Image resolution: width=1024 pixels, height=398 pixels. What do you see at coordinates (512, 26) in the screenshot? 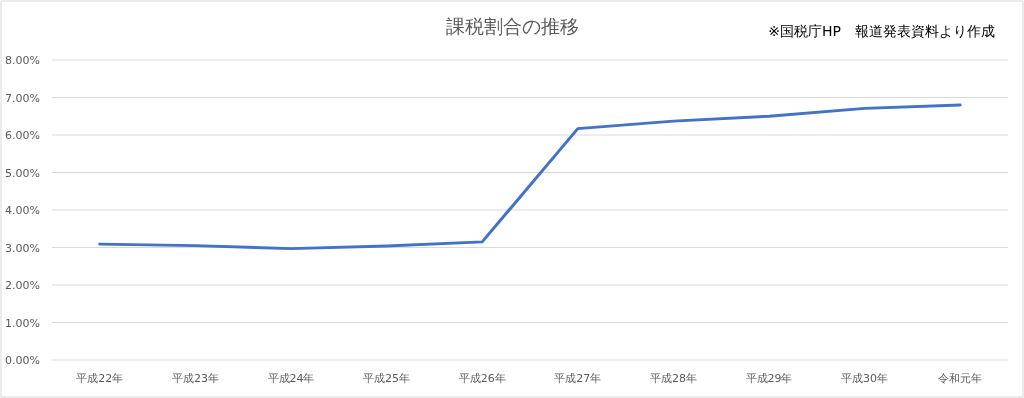
I see `chart-title: 課税割合の推移` at bounding box center [512, 26].